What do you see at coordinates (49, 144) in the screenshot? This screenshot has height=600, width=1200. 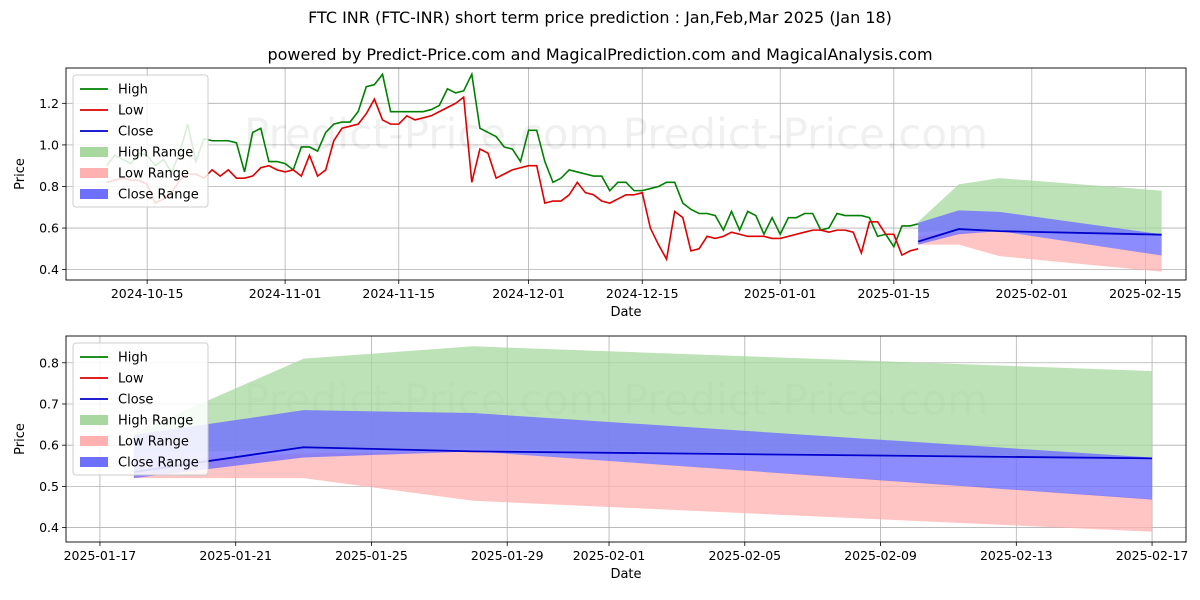 I see `y-tick-label: 1.0` at bounding box center [49, 144].